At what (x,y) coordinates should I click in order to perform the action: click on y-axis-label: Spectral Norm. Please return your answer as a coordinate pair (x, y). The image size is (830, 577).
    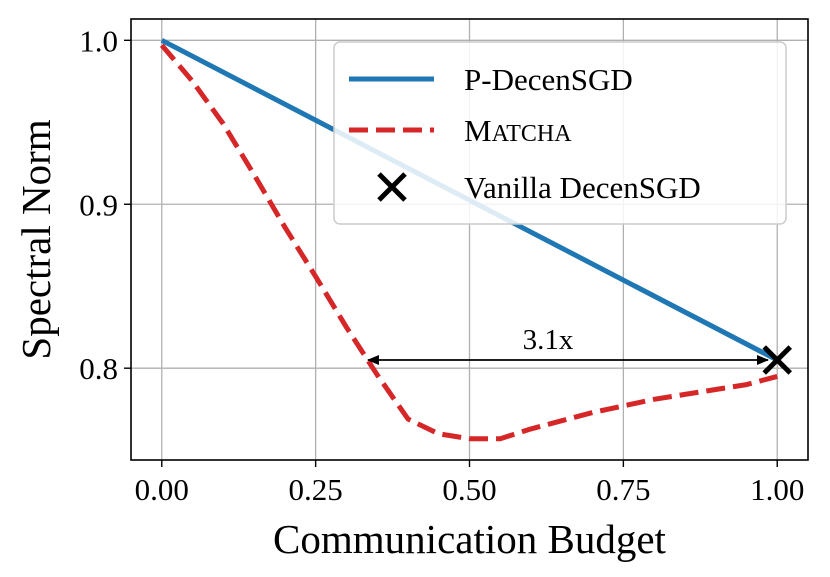
    Looking at the image, I should click on (36, 239).